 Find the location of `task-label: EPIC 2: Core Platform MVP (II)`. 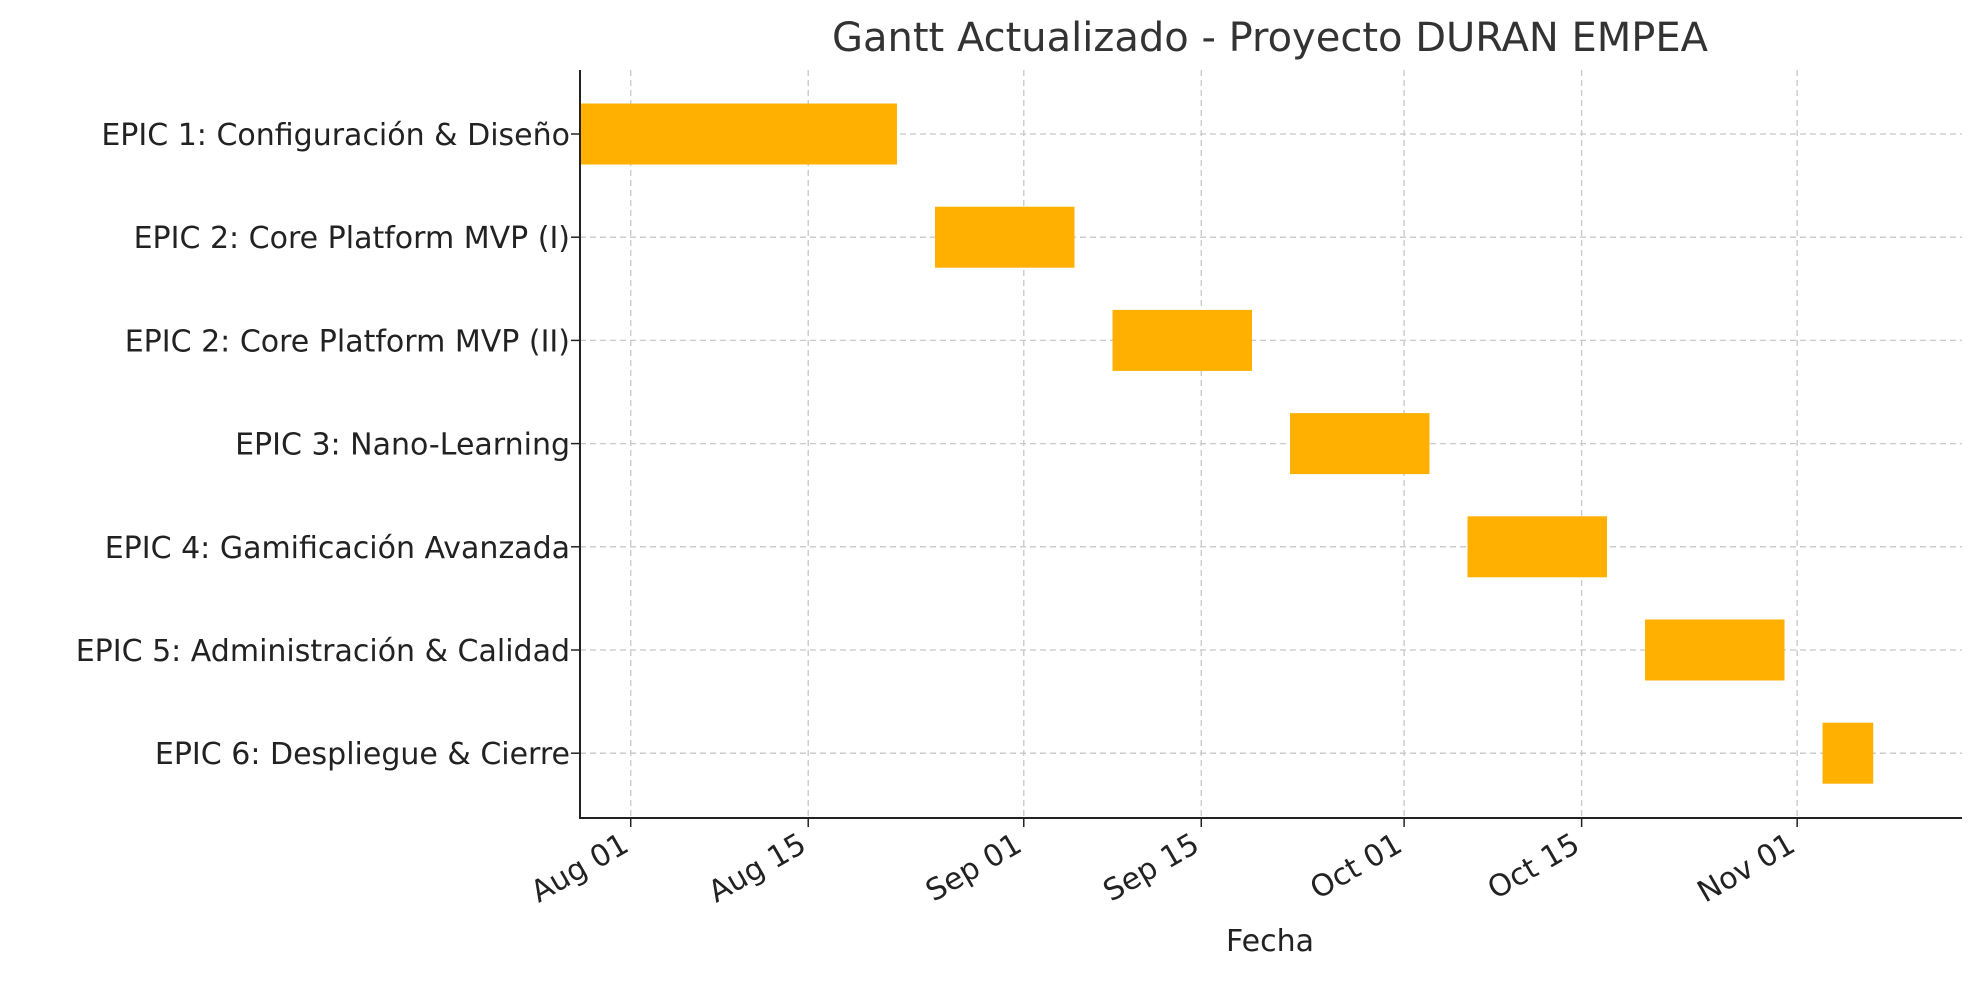

task-label: EPIC 2: Core Platform MVP (II) is located at coordinates (347, 341).